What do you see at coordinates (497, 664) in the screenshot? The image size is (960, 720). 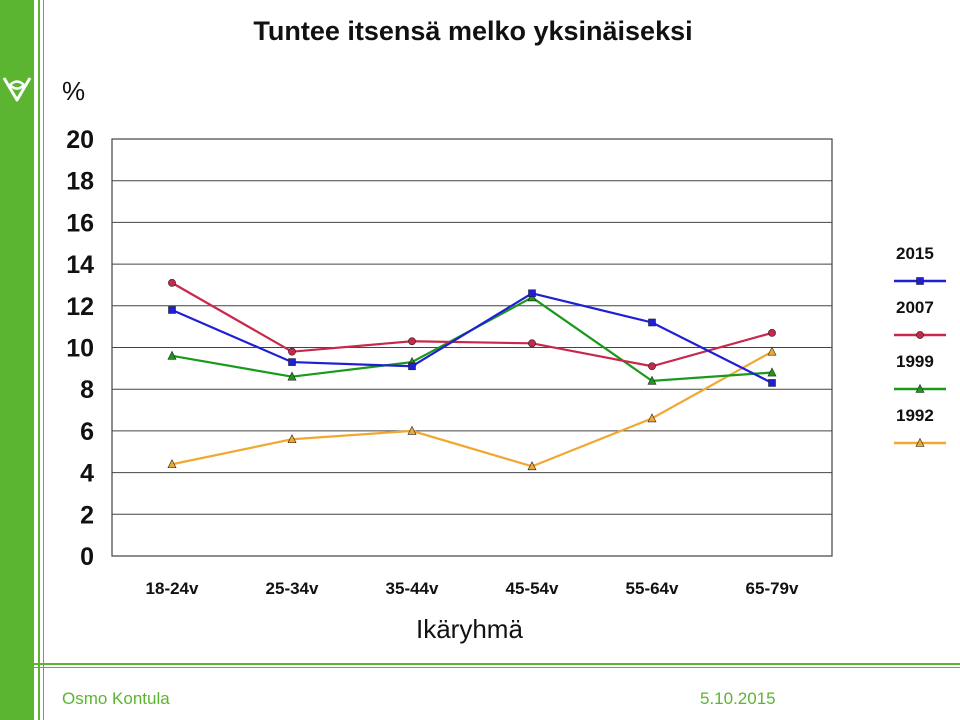 I see `bottom-accent-line` at bounding box center [497, 664].